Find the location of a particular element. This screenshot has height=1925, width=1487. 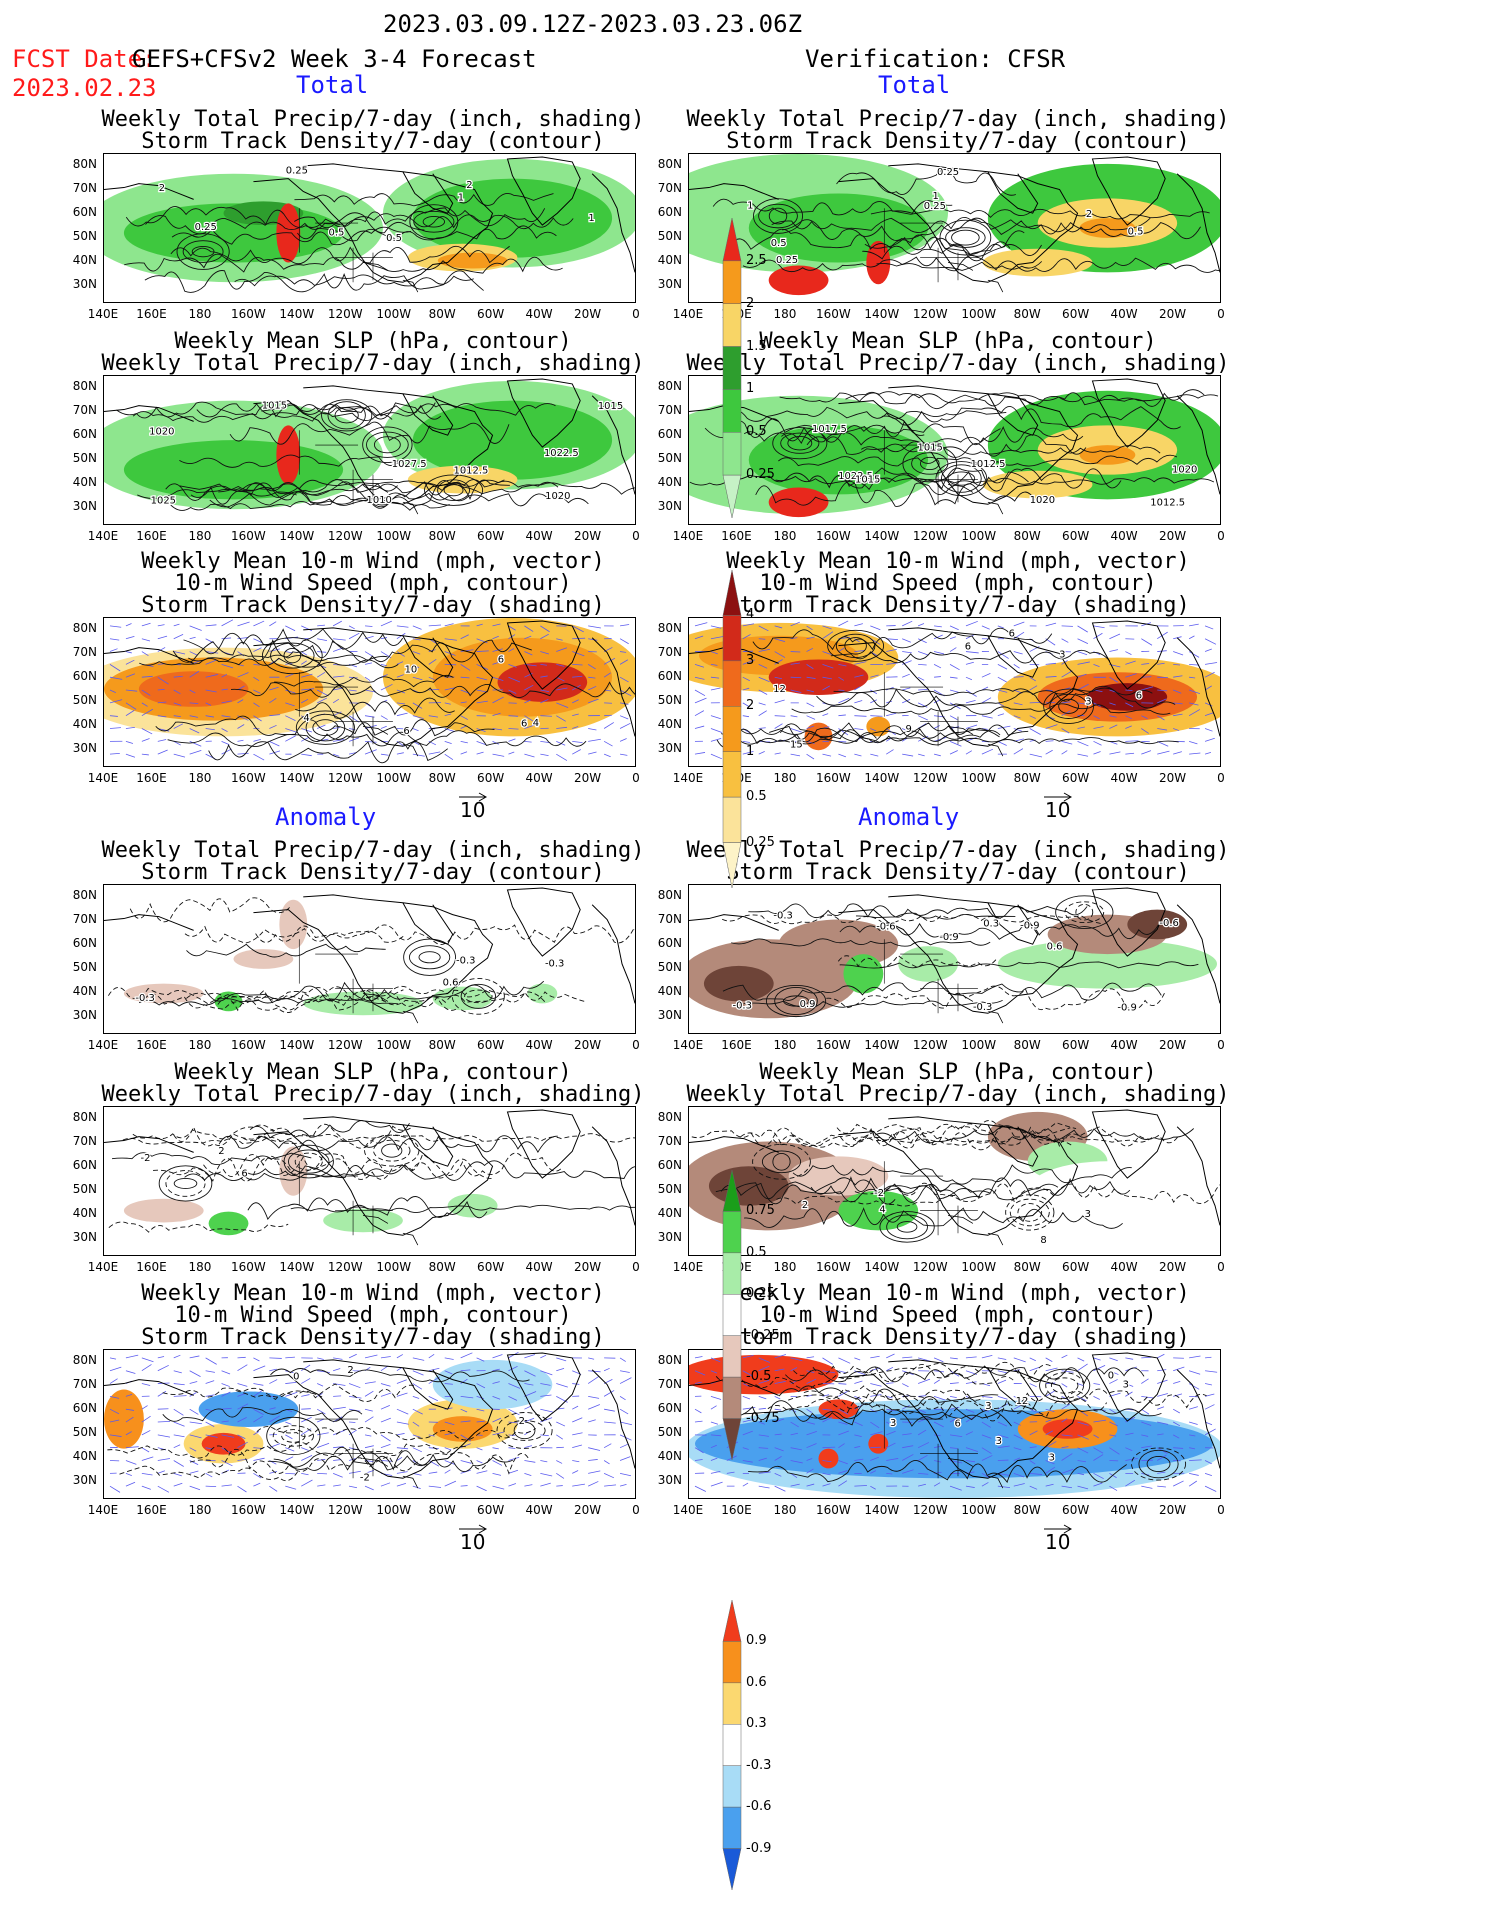

colorbar-label: -0.75 is located at coordinates (763, 1418).